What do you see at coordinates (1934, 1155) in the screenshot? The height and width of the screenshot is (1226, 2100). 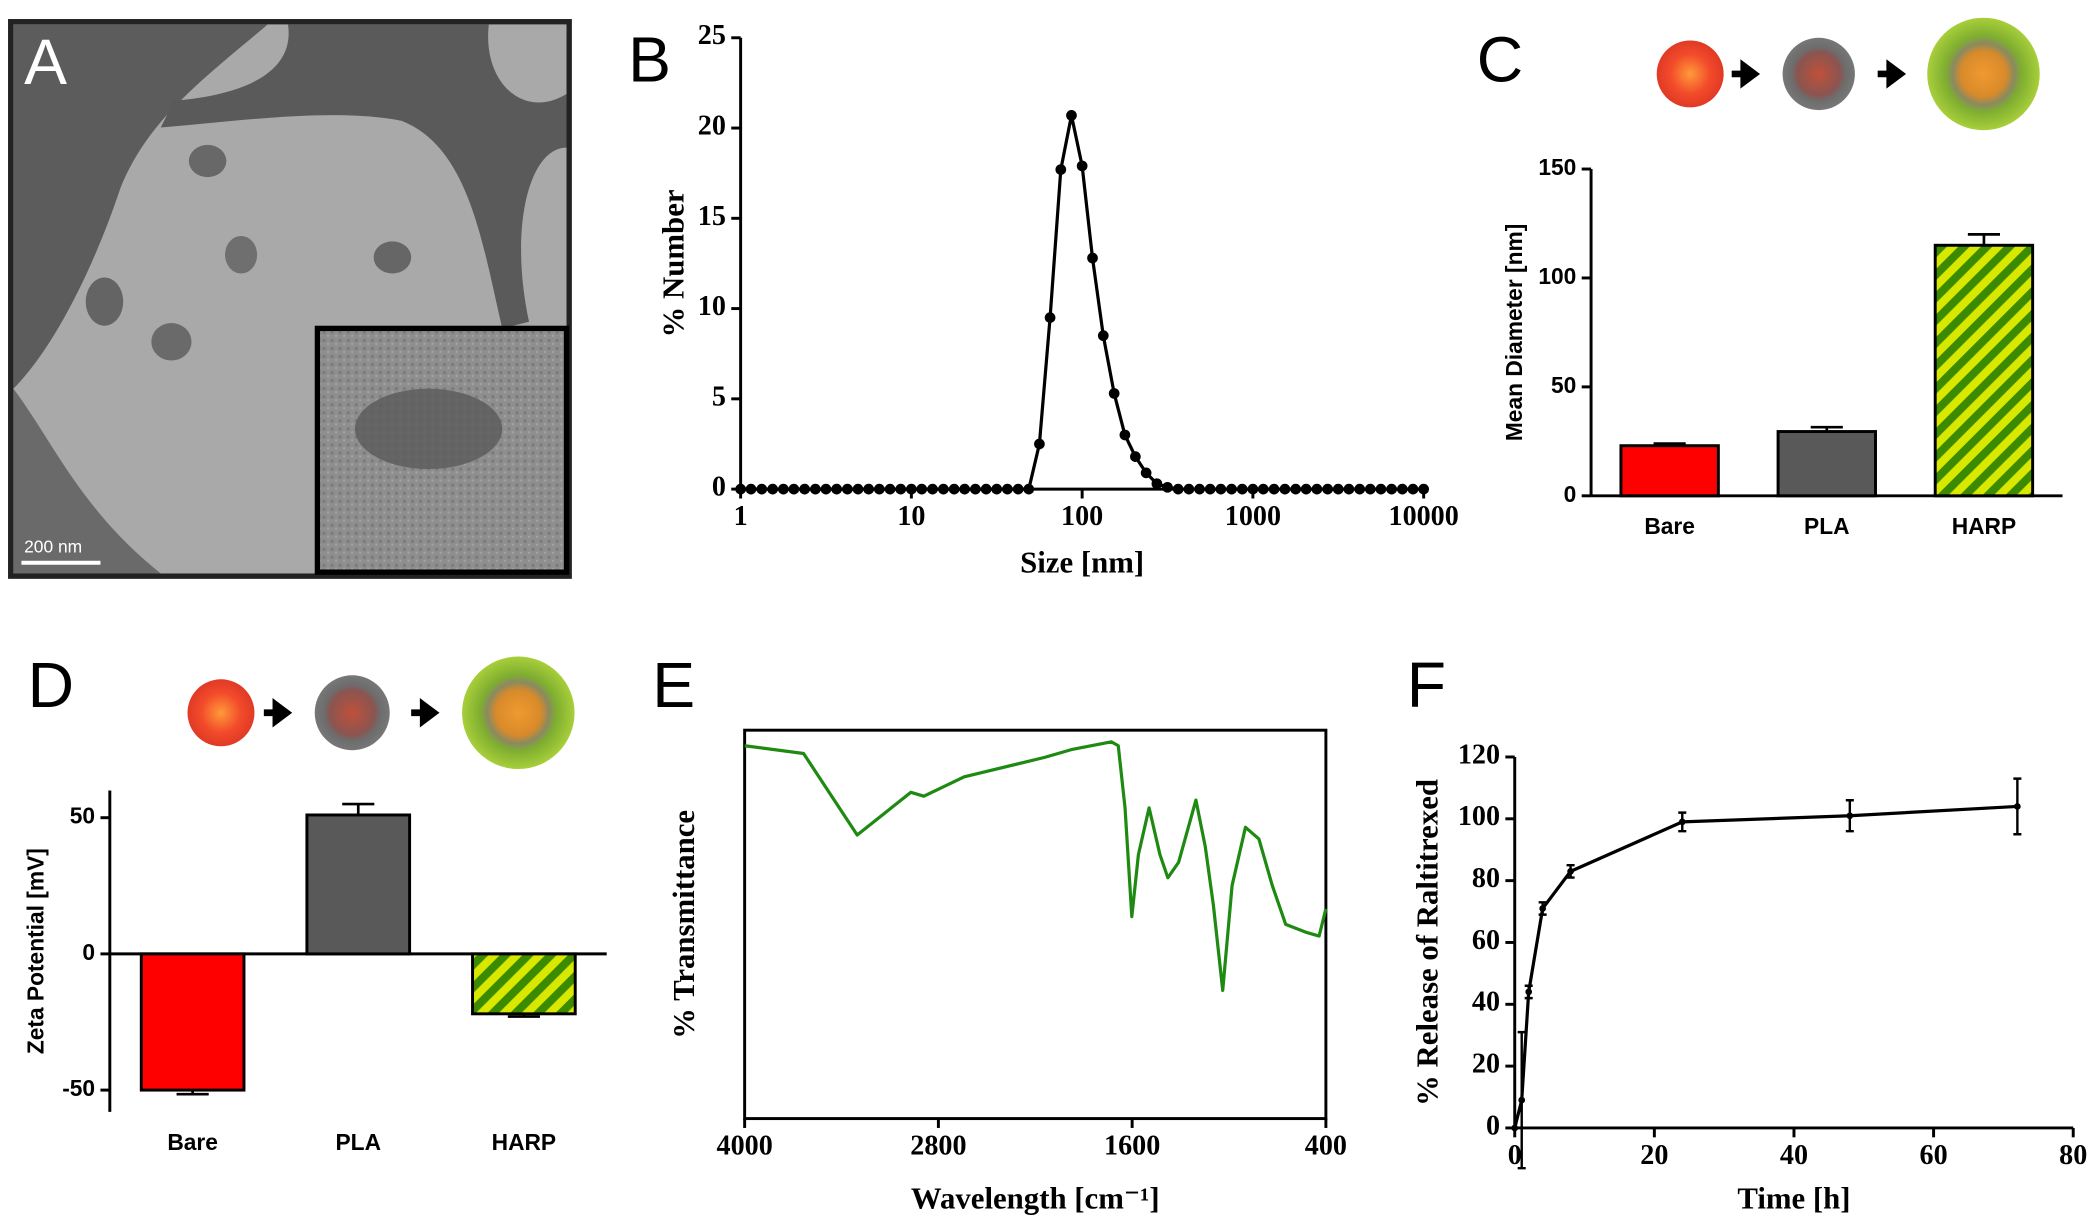 I see `x-tick-label: 60` at bounding box center [1934, 1155].